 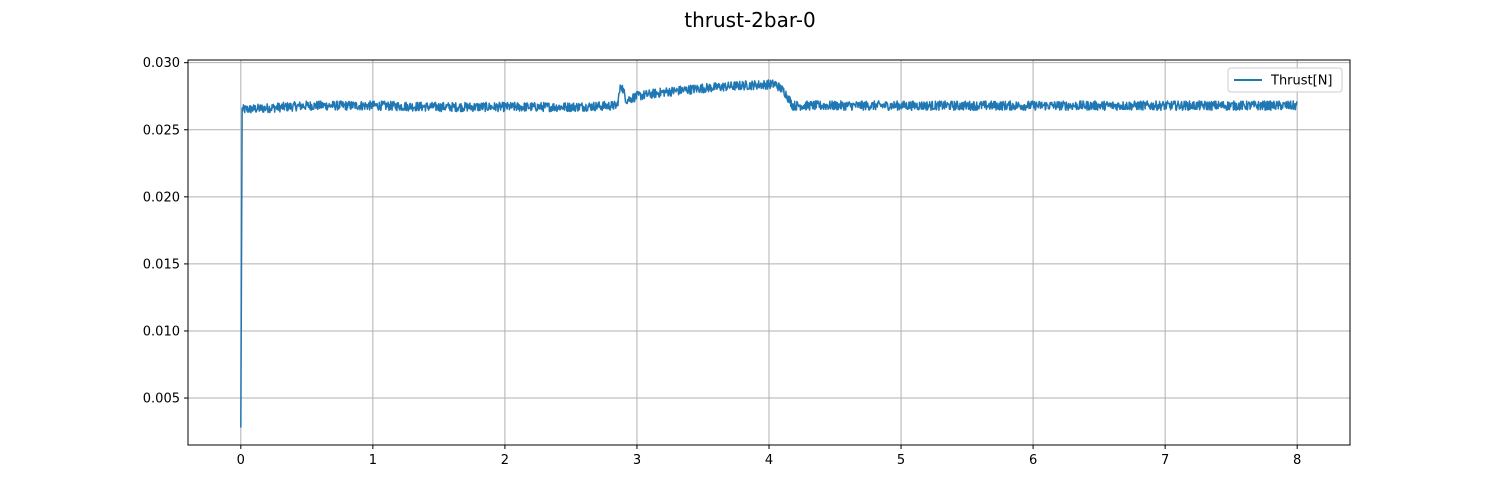 I want to click on y-tick-label: 0.025, so click(x=161, y=130).